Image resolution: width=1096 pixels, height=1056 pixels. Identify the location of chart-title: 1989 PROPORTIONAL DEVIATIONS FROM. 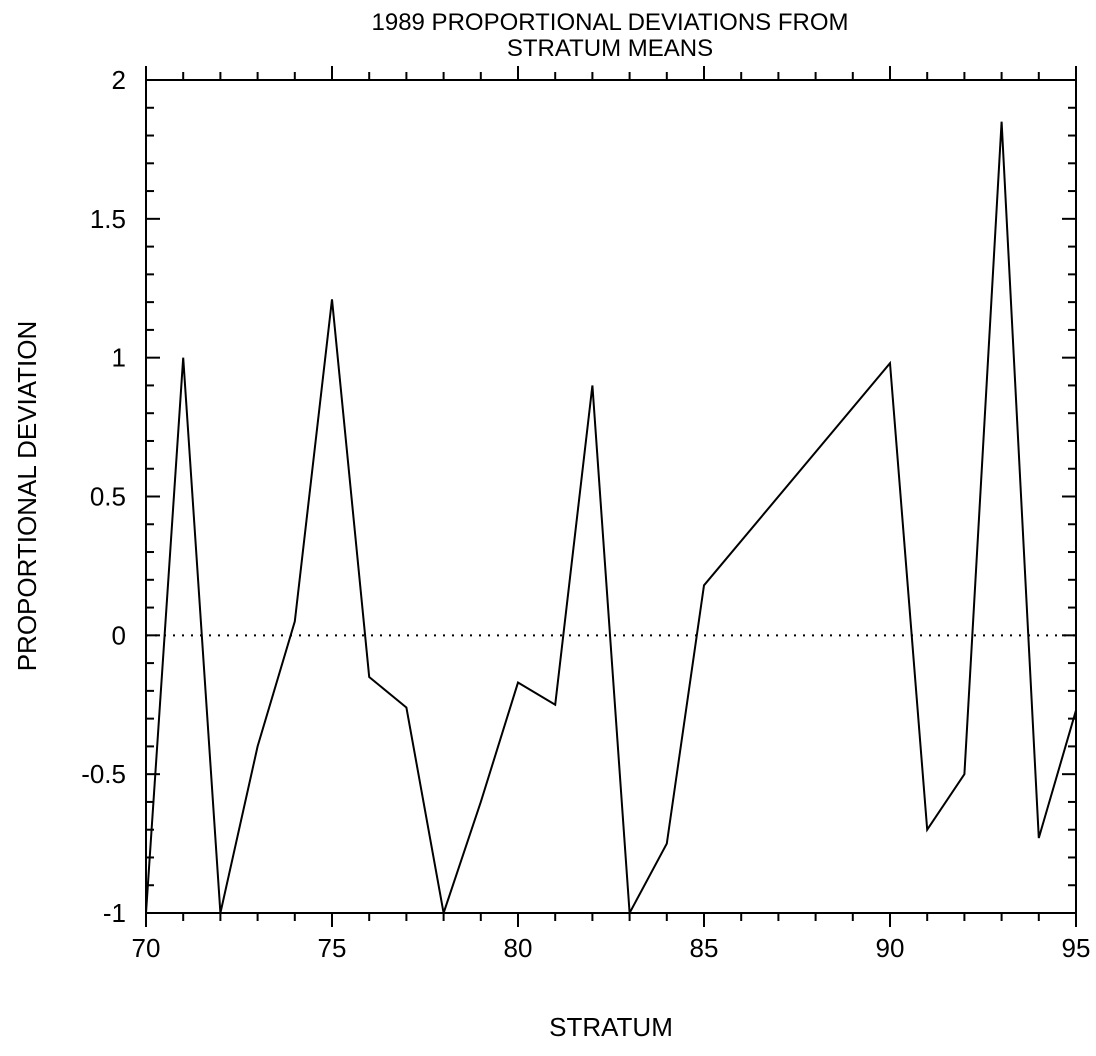
(610, 22).